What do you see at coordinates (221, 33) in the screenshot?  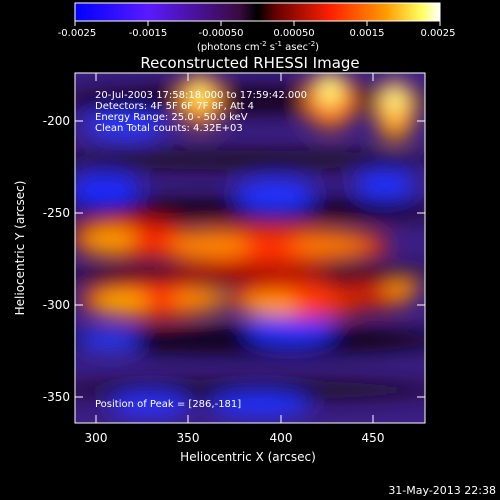 I see `colorbar-tick-label: -0.00050` at bounding box center [221, 33].